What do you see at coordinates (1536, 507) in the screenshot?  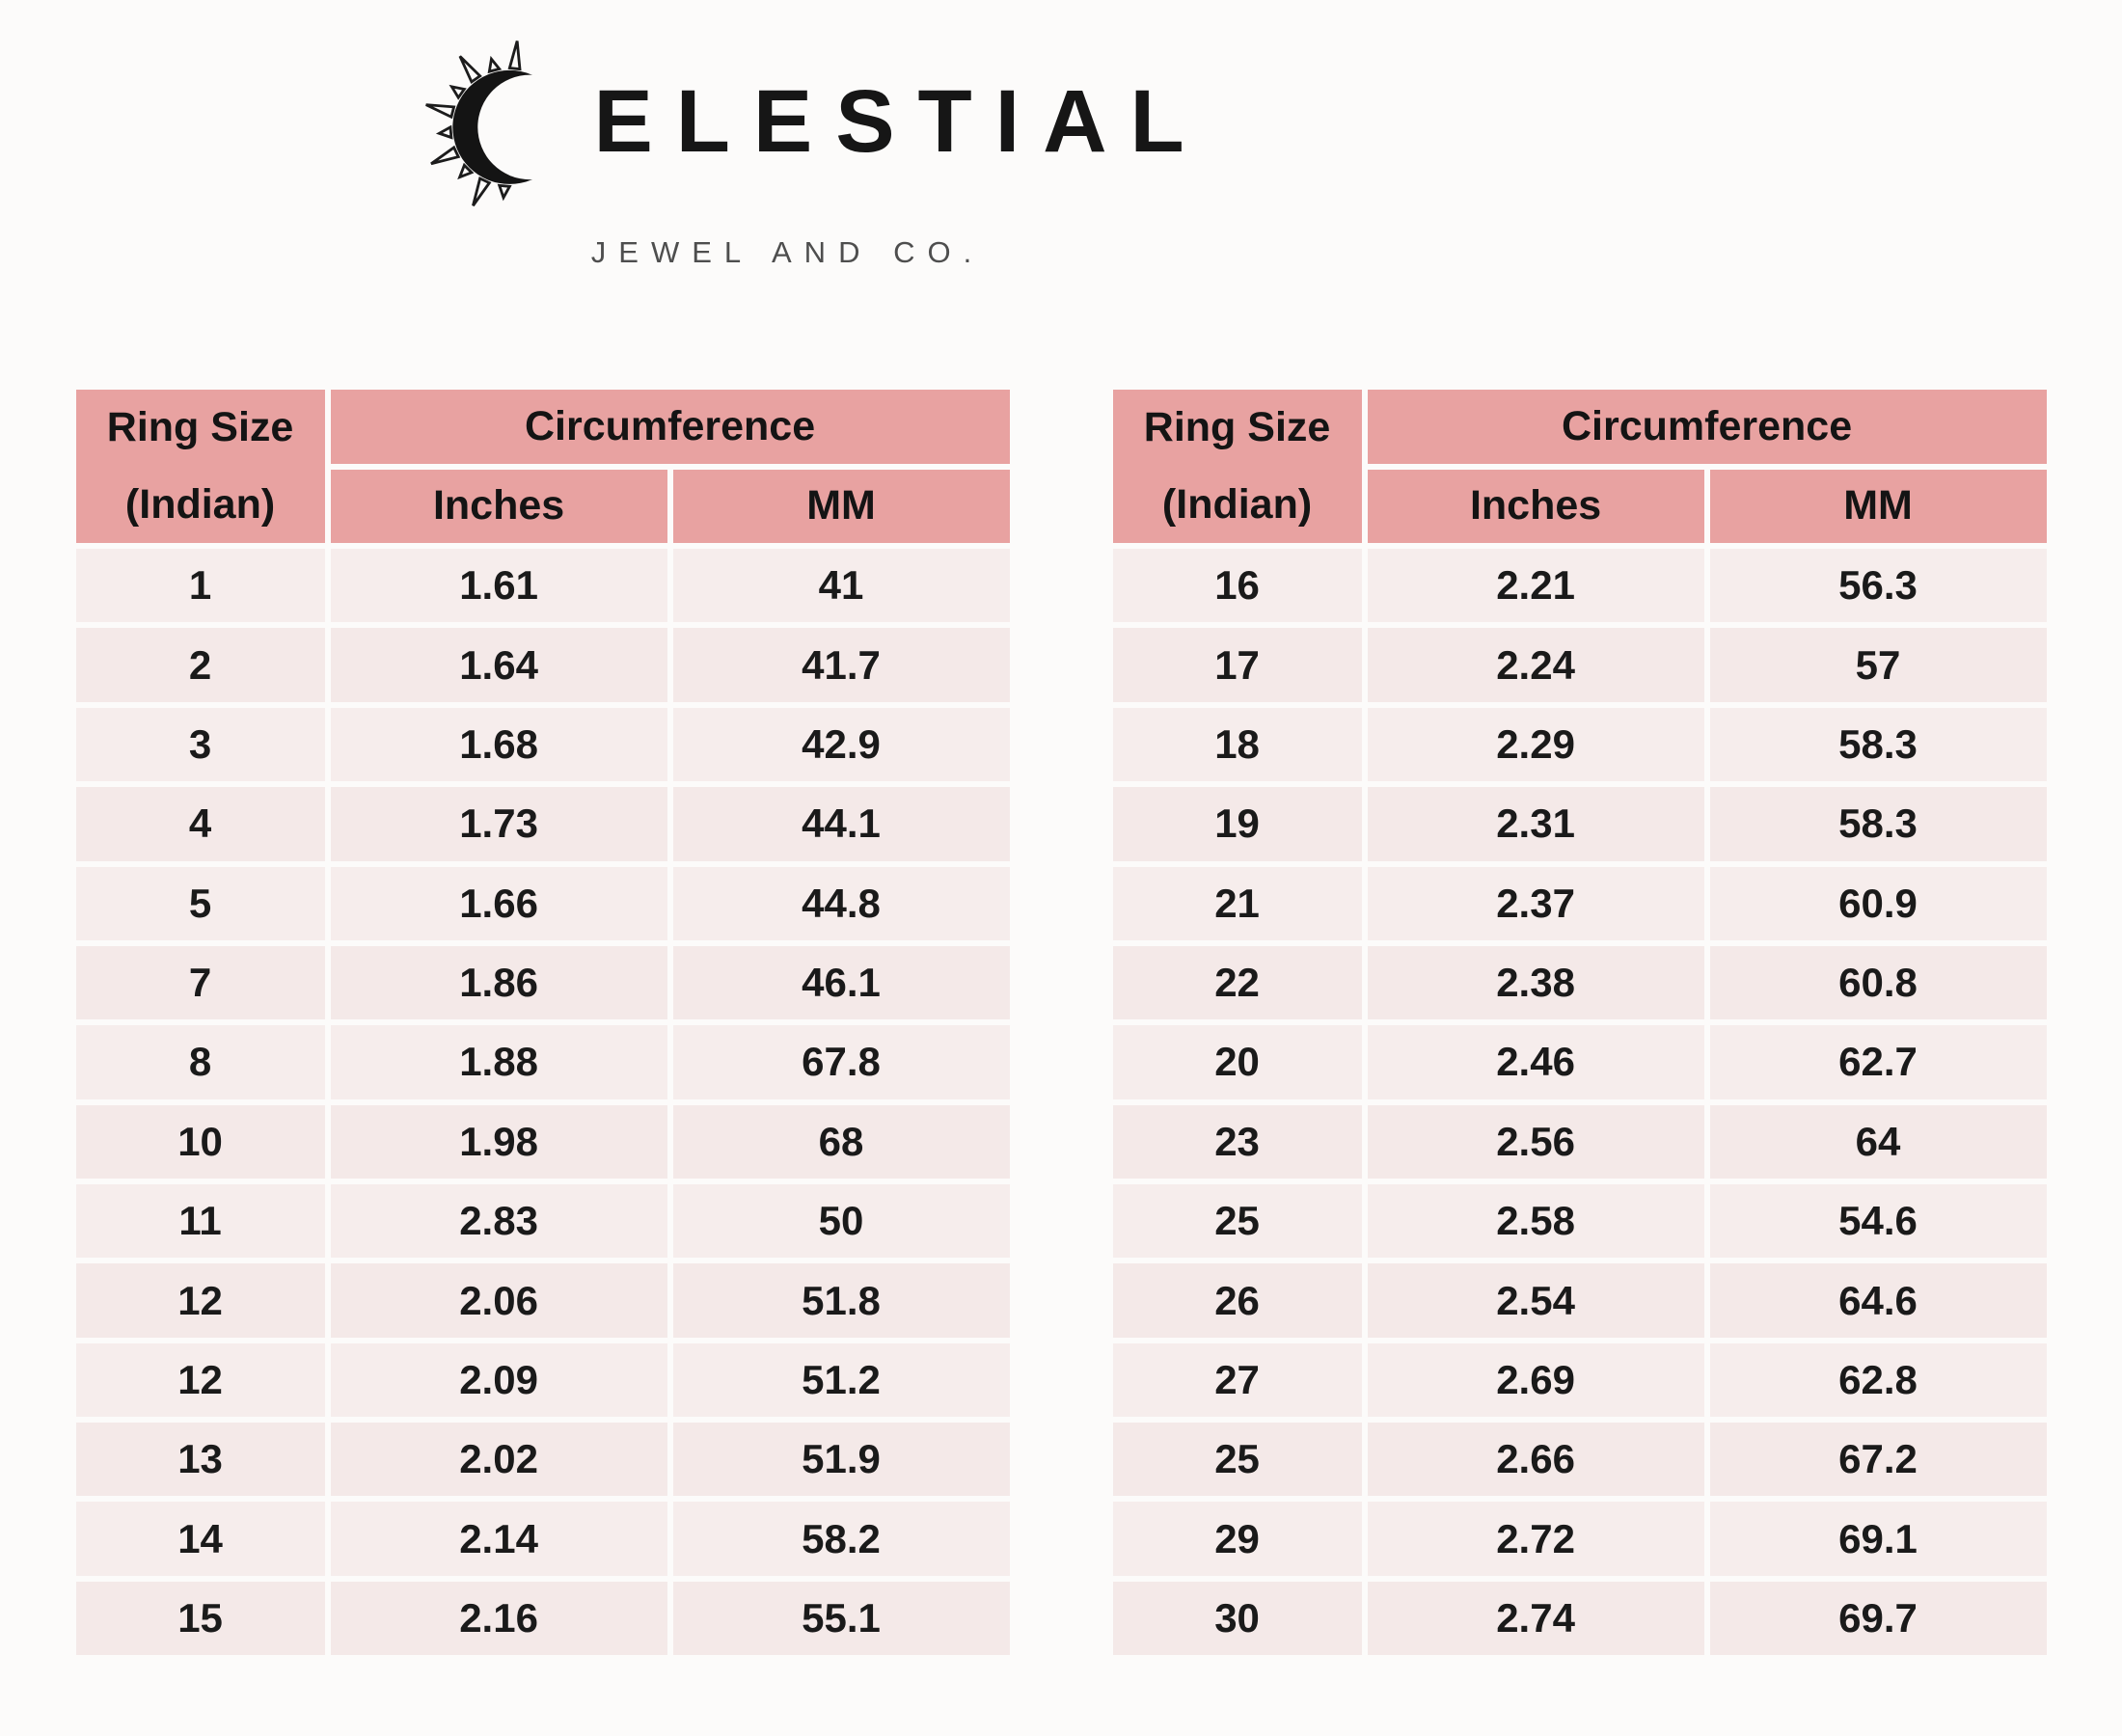 I see `inches-header: Inches` at bounding box center [1536, 507].